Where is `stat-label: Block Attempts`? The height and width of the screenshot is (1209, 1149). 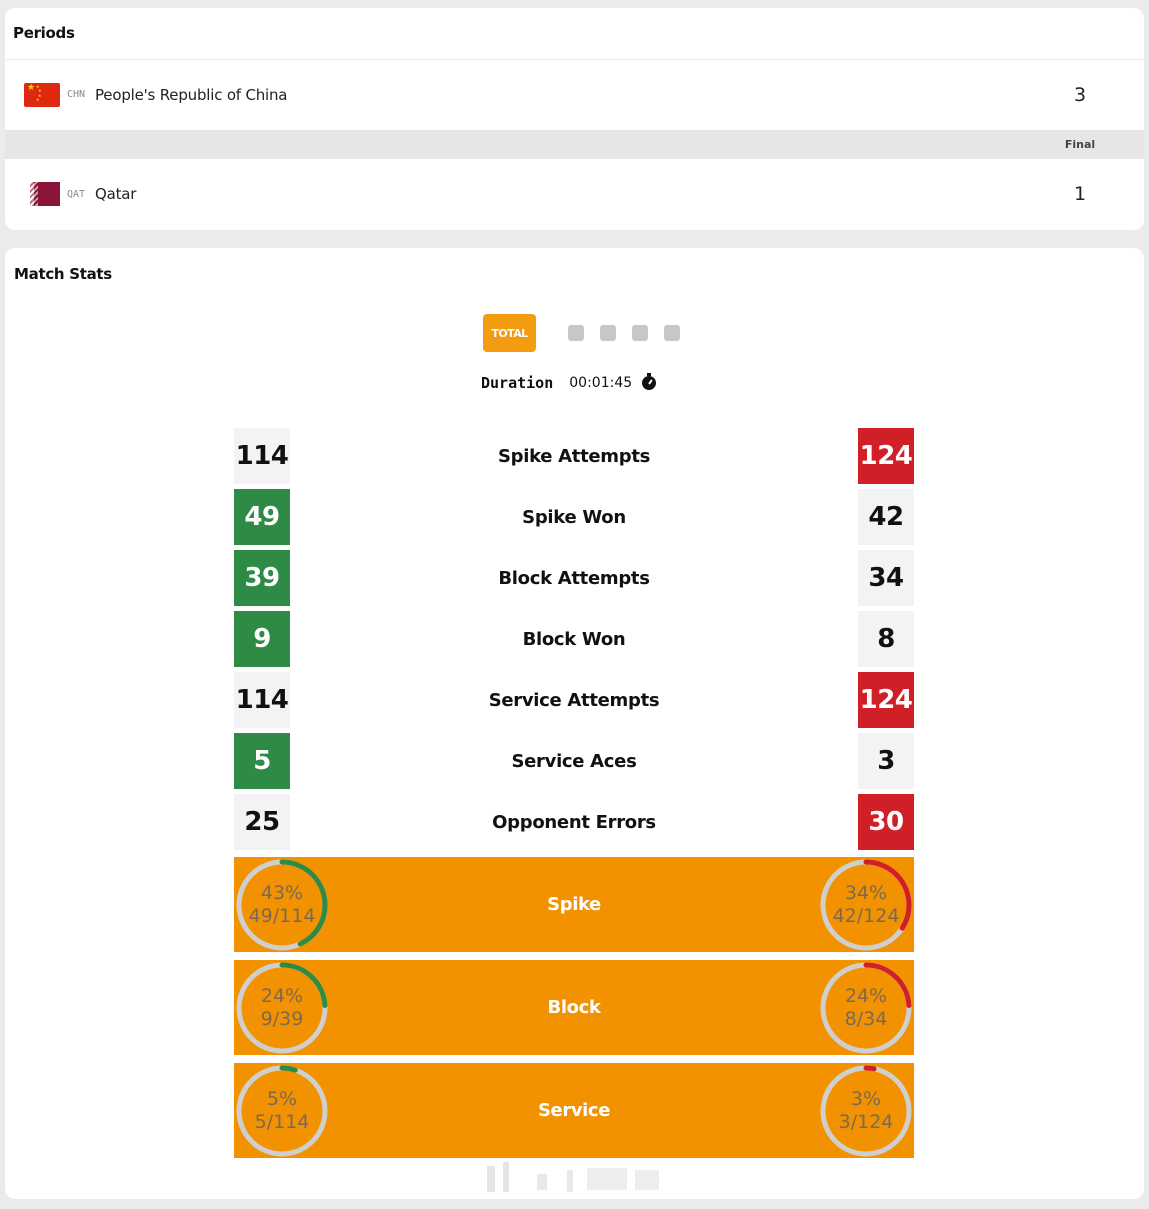
stat-label: Block Attempts is located at coordinates (574, 578).